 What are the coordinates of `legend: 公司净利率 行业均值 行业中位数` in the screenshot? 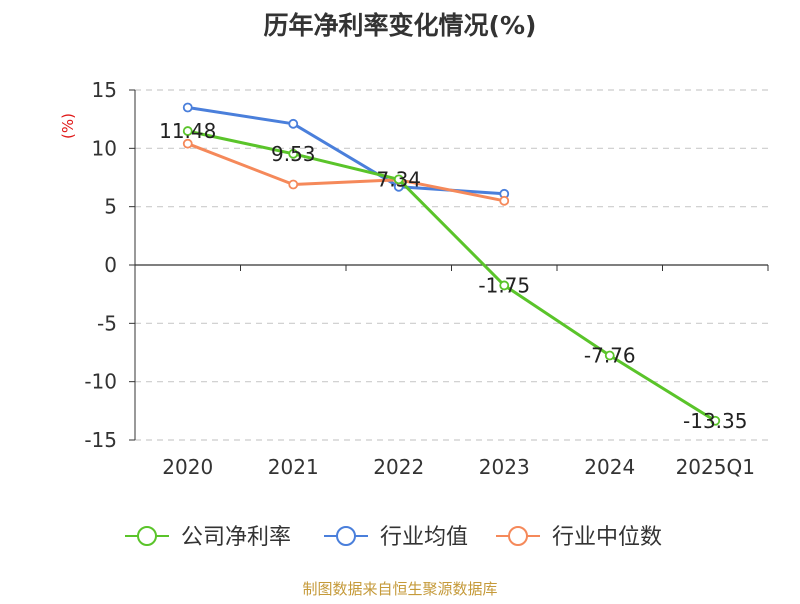 It's located at (393, 537).